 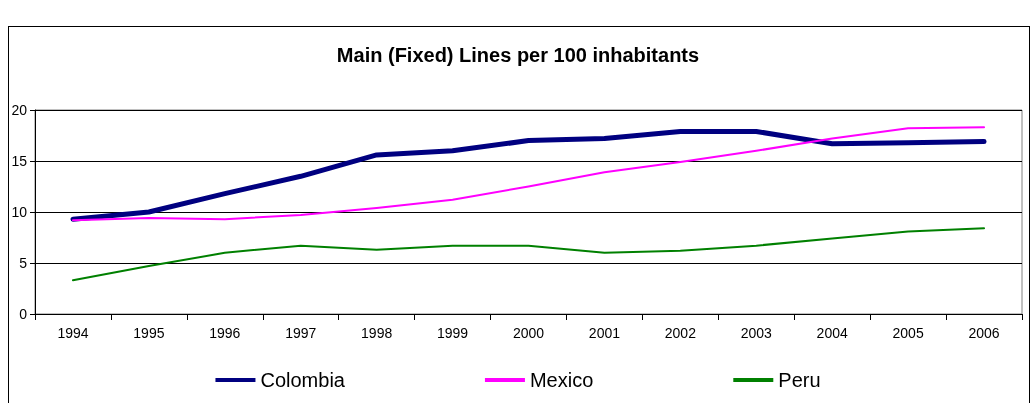 What do you see at coordinates (19, 212) in the screenshot?
I see `y-tick-label: 10` at bounding box center [19, 212].